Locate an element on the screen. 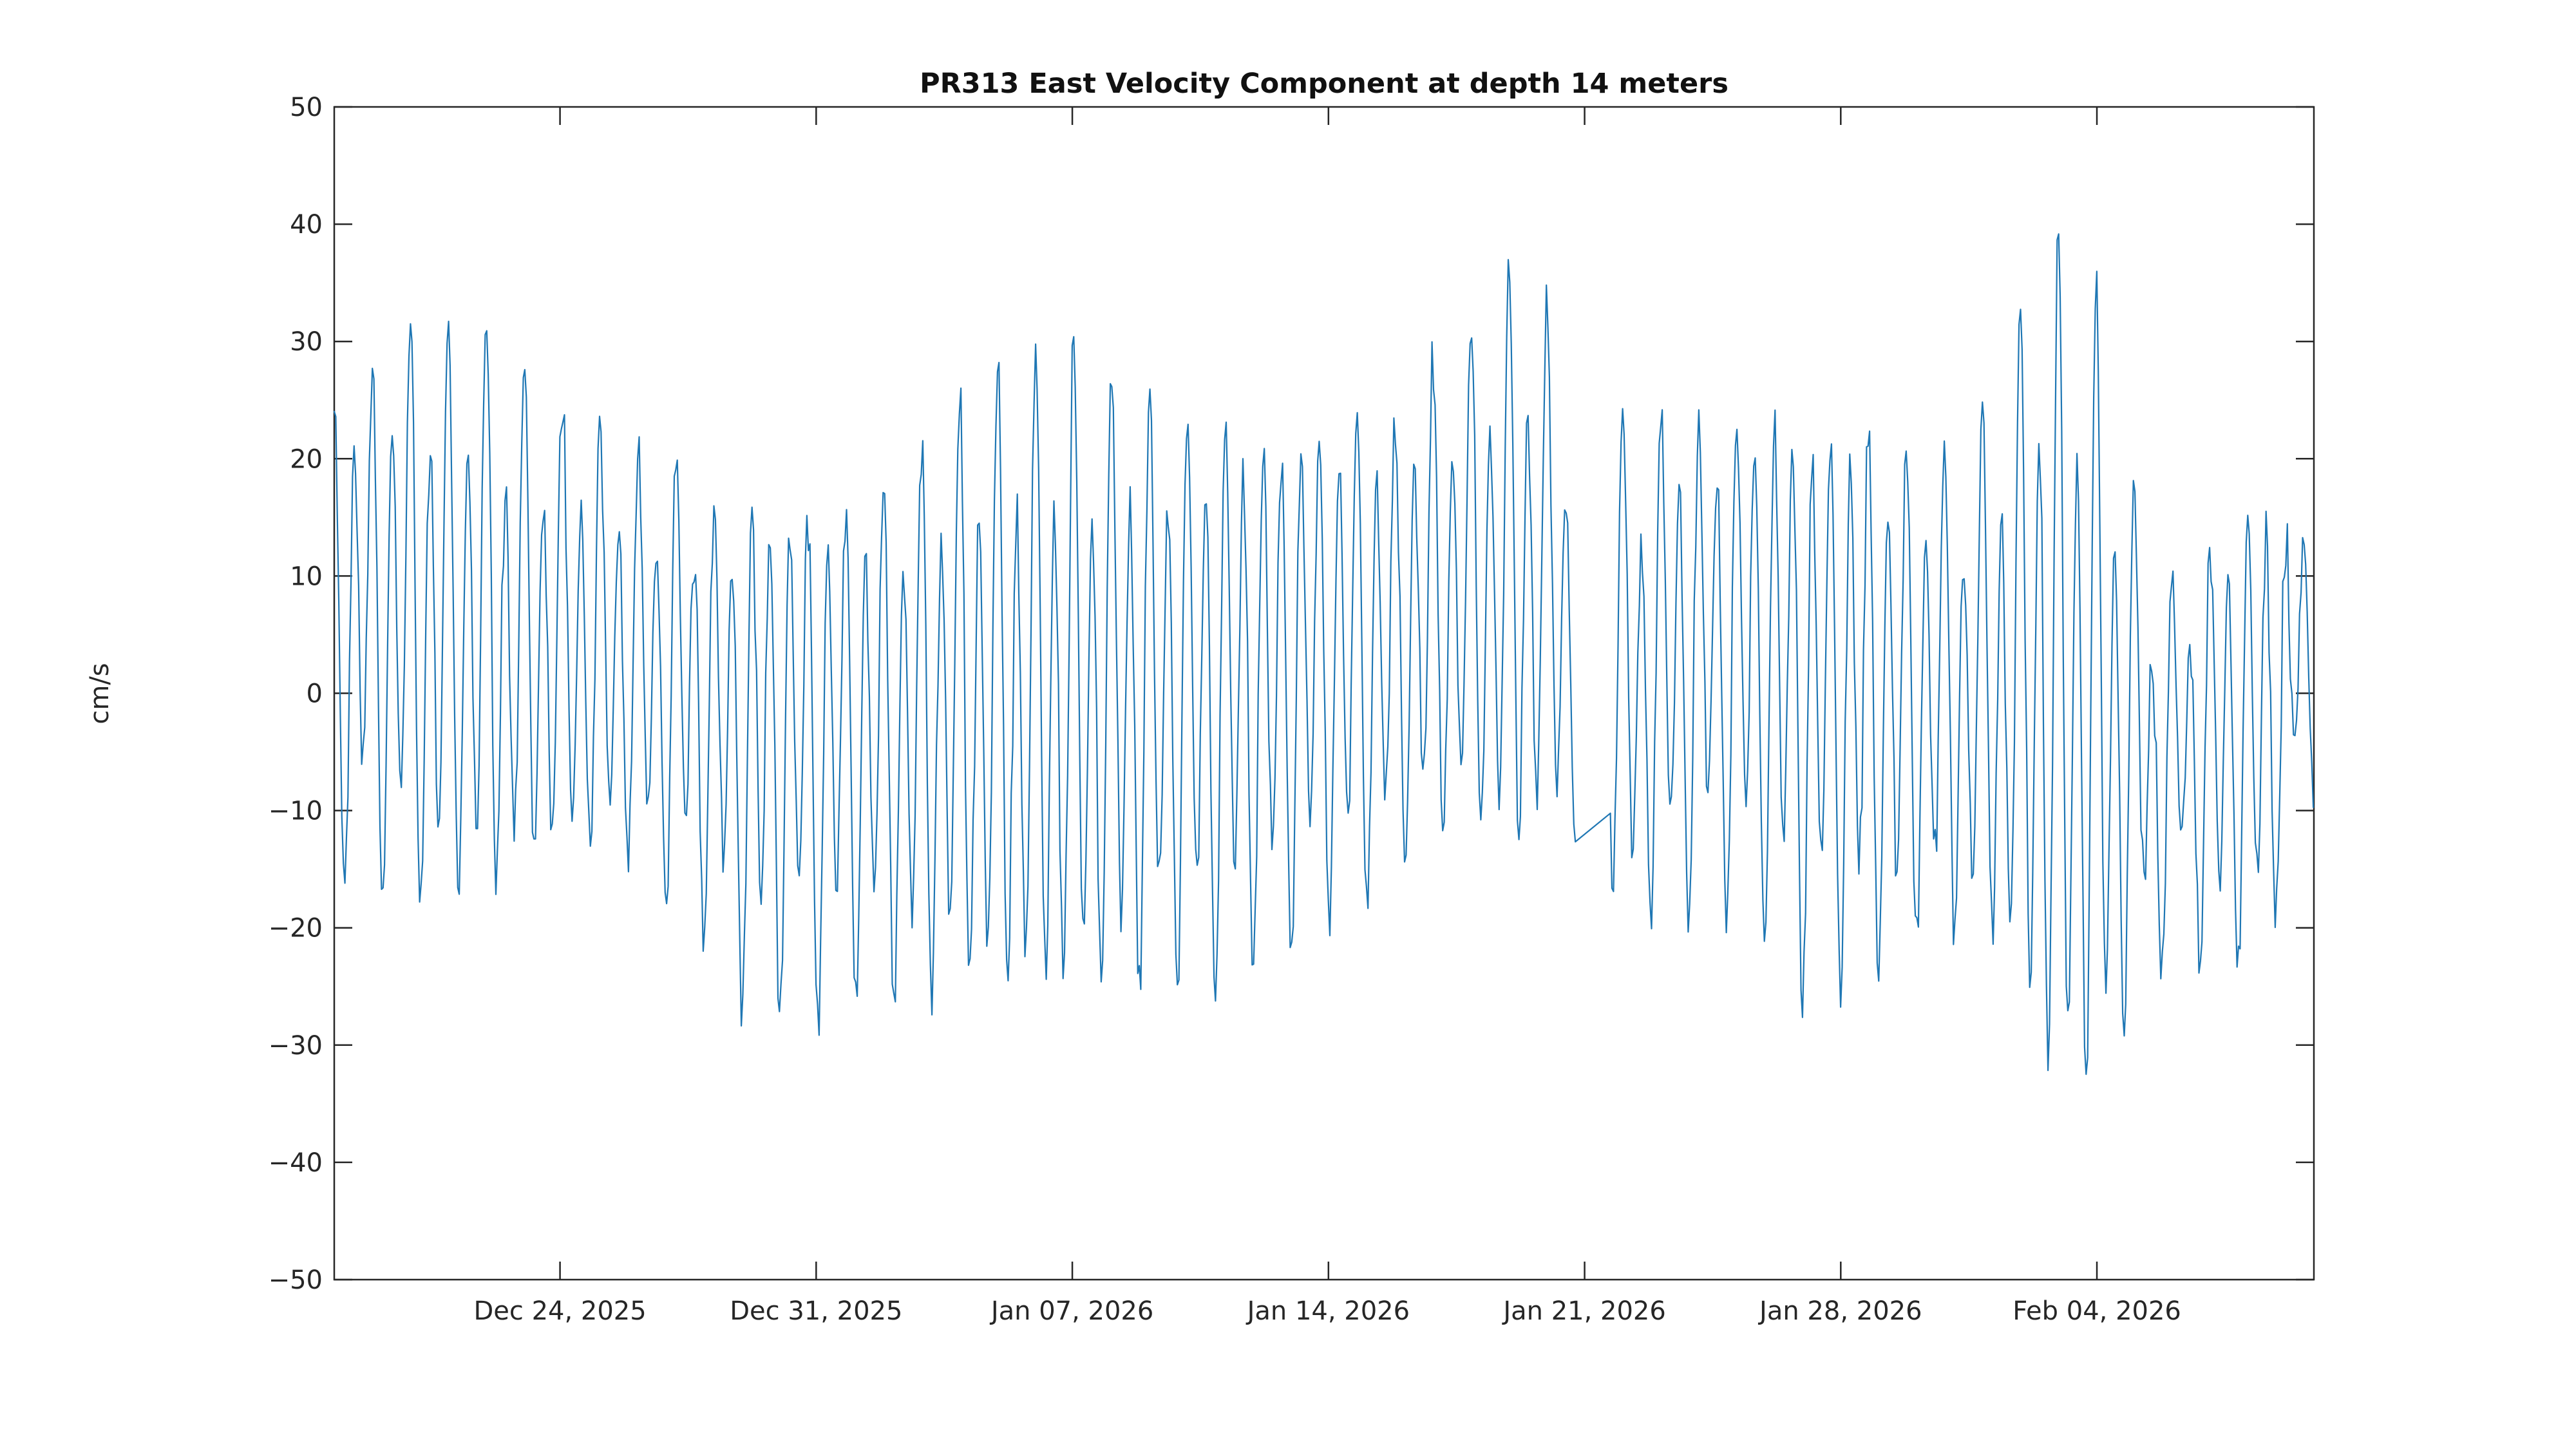 This screenshot has height=1449, width=2576. y-tick-label: 20 is located at coordinates (306, 459).